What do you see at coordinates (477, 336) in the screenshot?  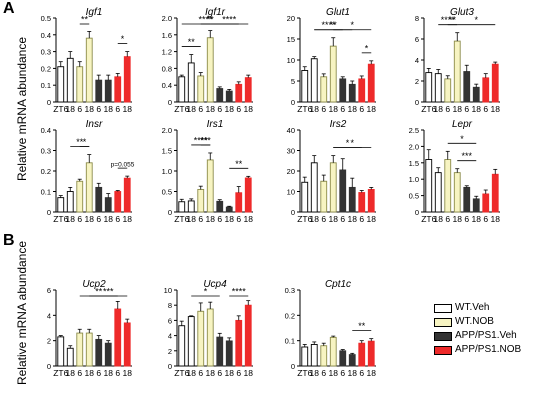 I see `legend-item: APP/PS1.Veh` at bounding box center [477, 336].